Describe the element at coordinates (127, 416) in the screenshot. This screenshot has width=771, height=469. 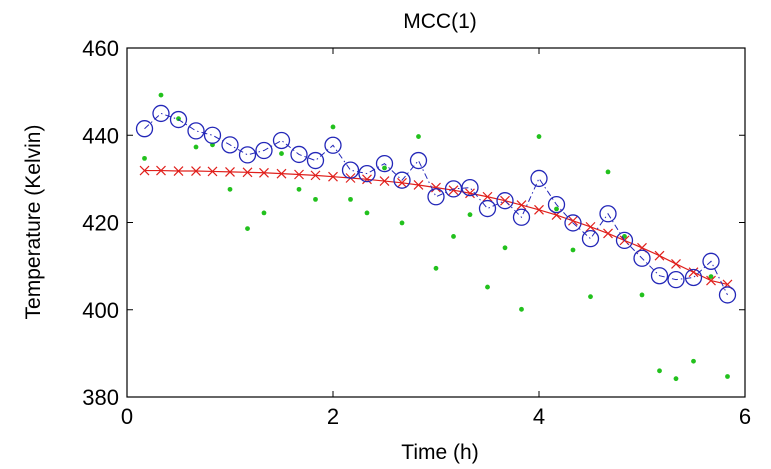
I see `x-tick-label: 0` at that location.